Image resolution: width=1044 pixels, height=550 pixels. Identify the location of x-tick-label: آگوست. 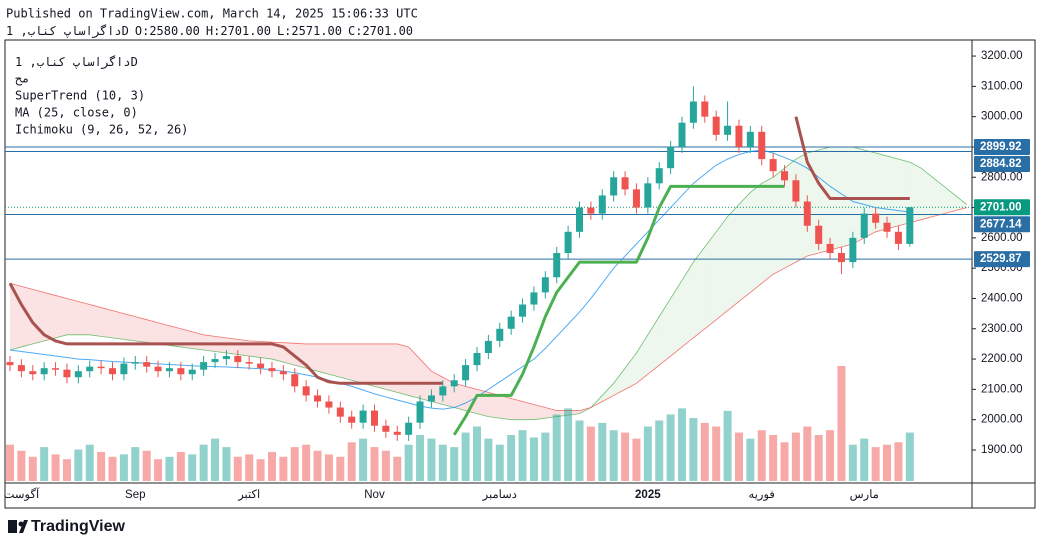
(22, 493).